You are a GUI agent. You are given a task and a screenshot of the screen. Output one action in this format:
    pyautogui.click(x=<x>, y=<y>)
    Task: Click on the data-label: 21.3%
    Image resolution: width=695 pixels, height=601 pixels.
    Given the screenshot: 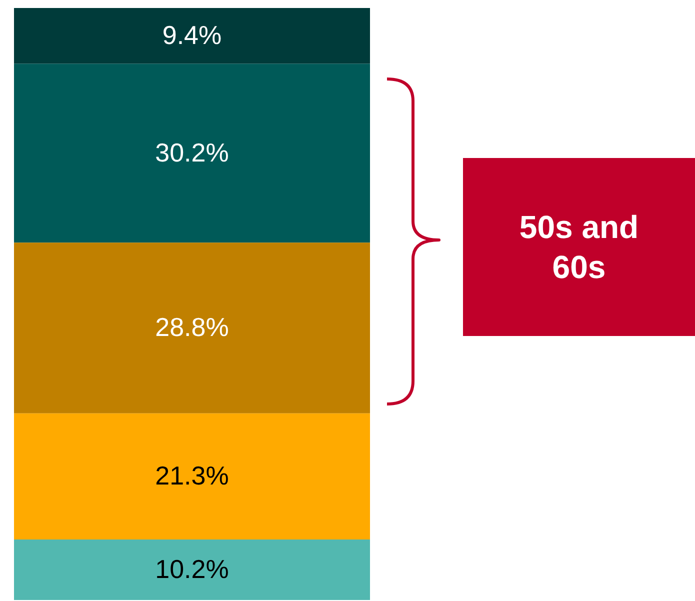 What is the action you would take?
    pyautogui.click(x=192, y=475)
    